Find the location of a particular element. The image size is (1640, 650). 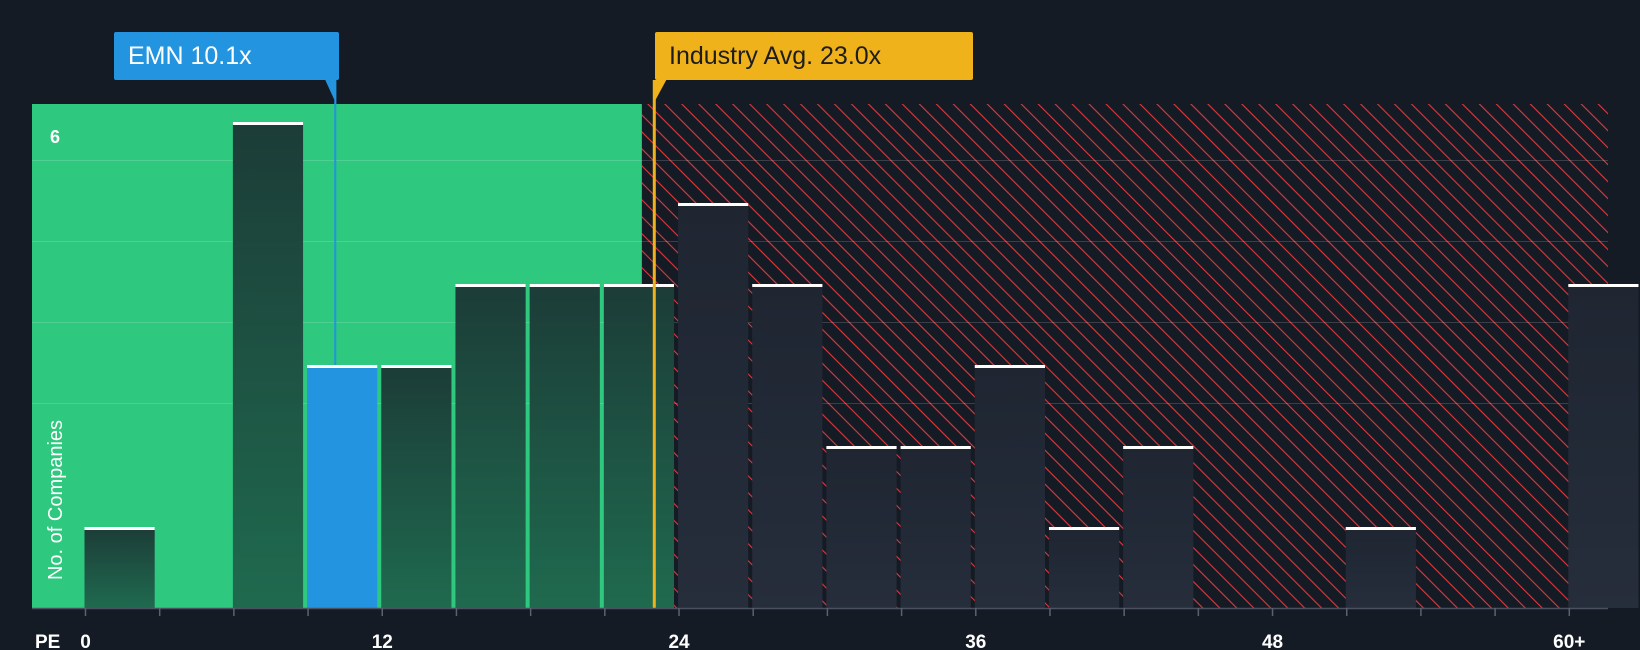

x-tick-label: 24 is located at coordinates (679, 641).